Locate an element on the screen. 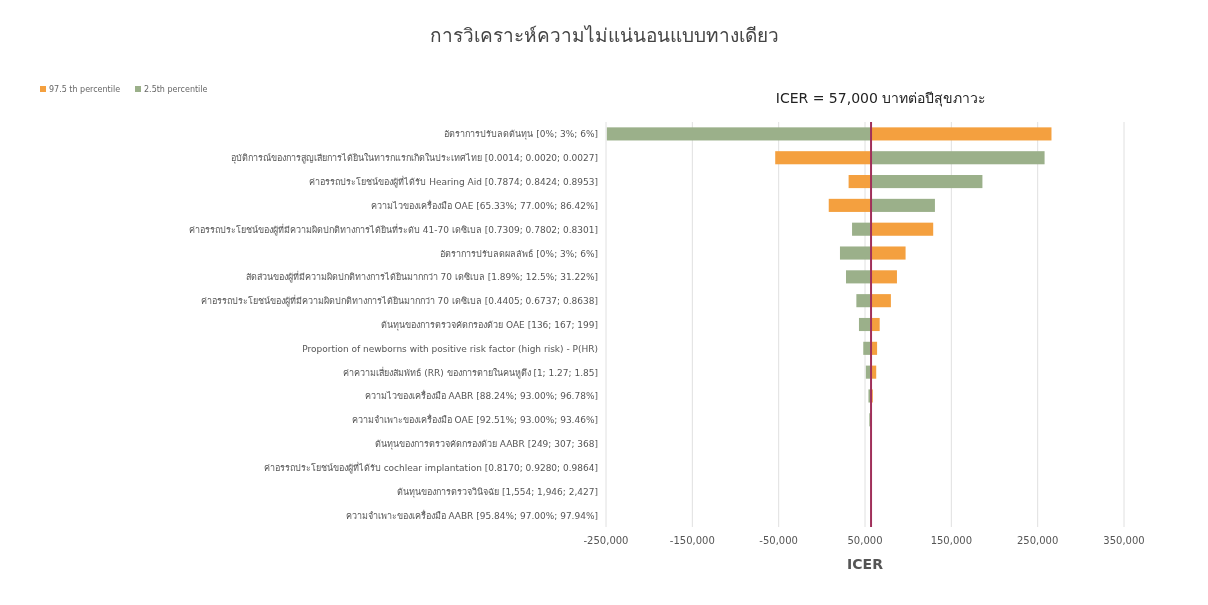 The image size is (1208, 605). ref-line-label: ICER = 57,000 บาทต่อปีสุขภาวะ is located at coordinates (881, 98).